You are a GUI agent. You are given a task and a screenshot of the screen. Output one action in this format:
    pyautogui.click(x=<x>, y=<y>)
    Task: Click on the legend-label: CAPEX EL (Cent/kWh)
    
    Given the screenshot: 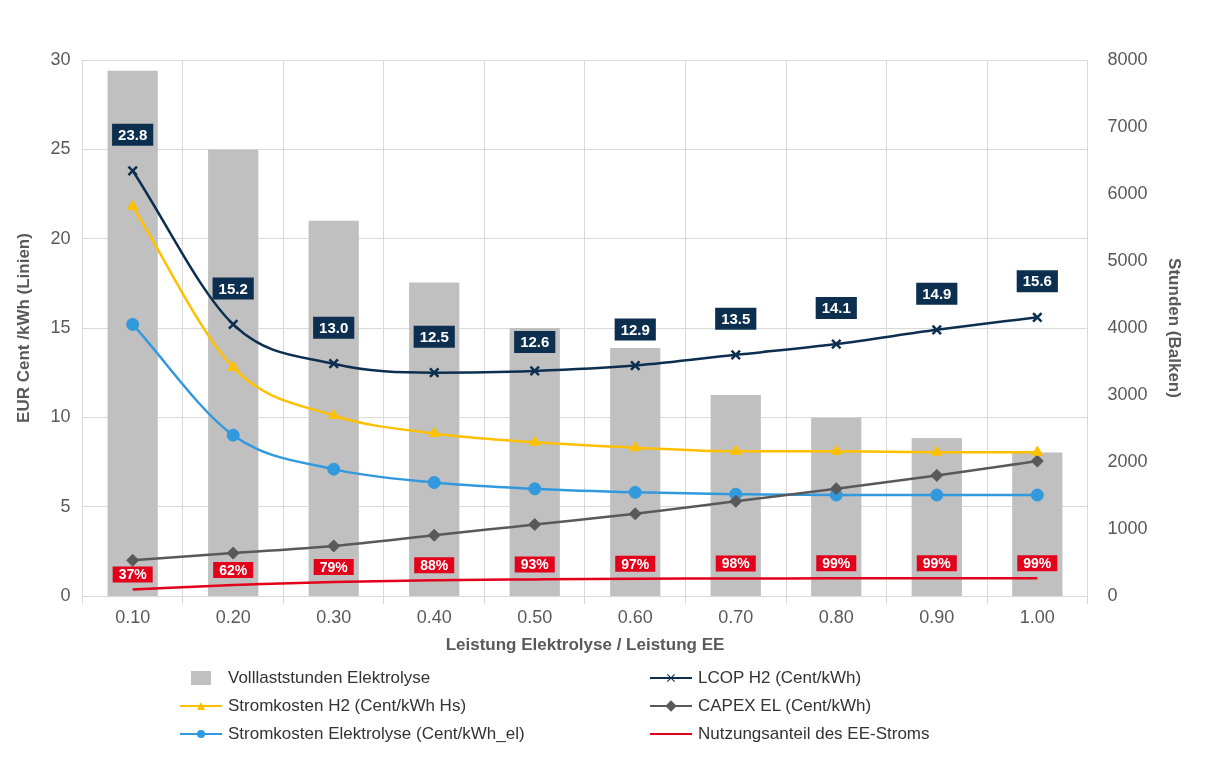 What is the action you would take?
    pyautogui.click(x=785, y=706)
    